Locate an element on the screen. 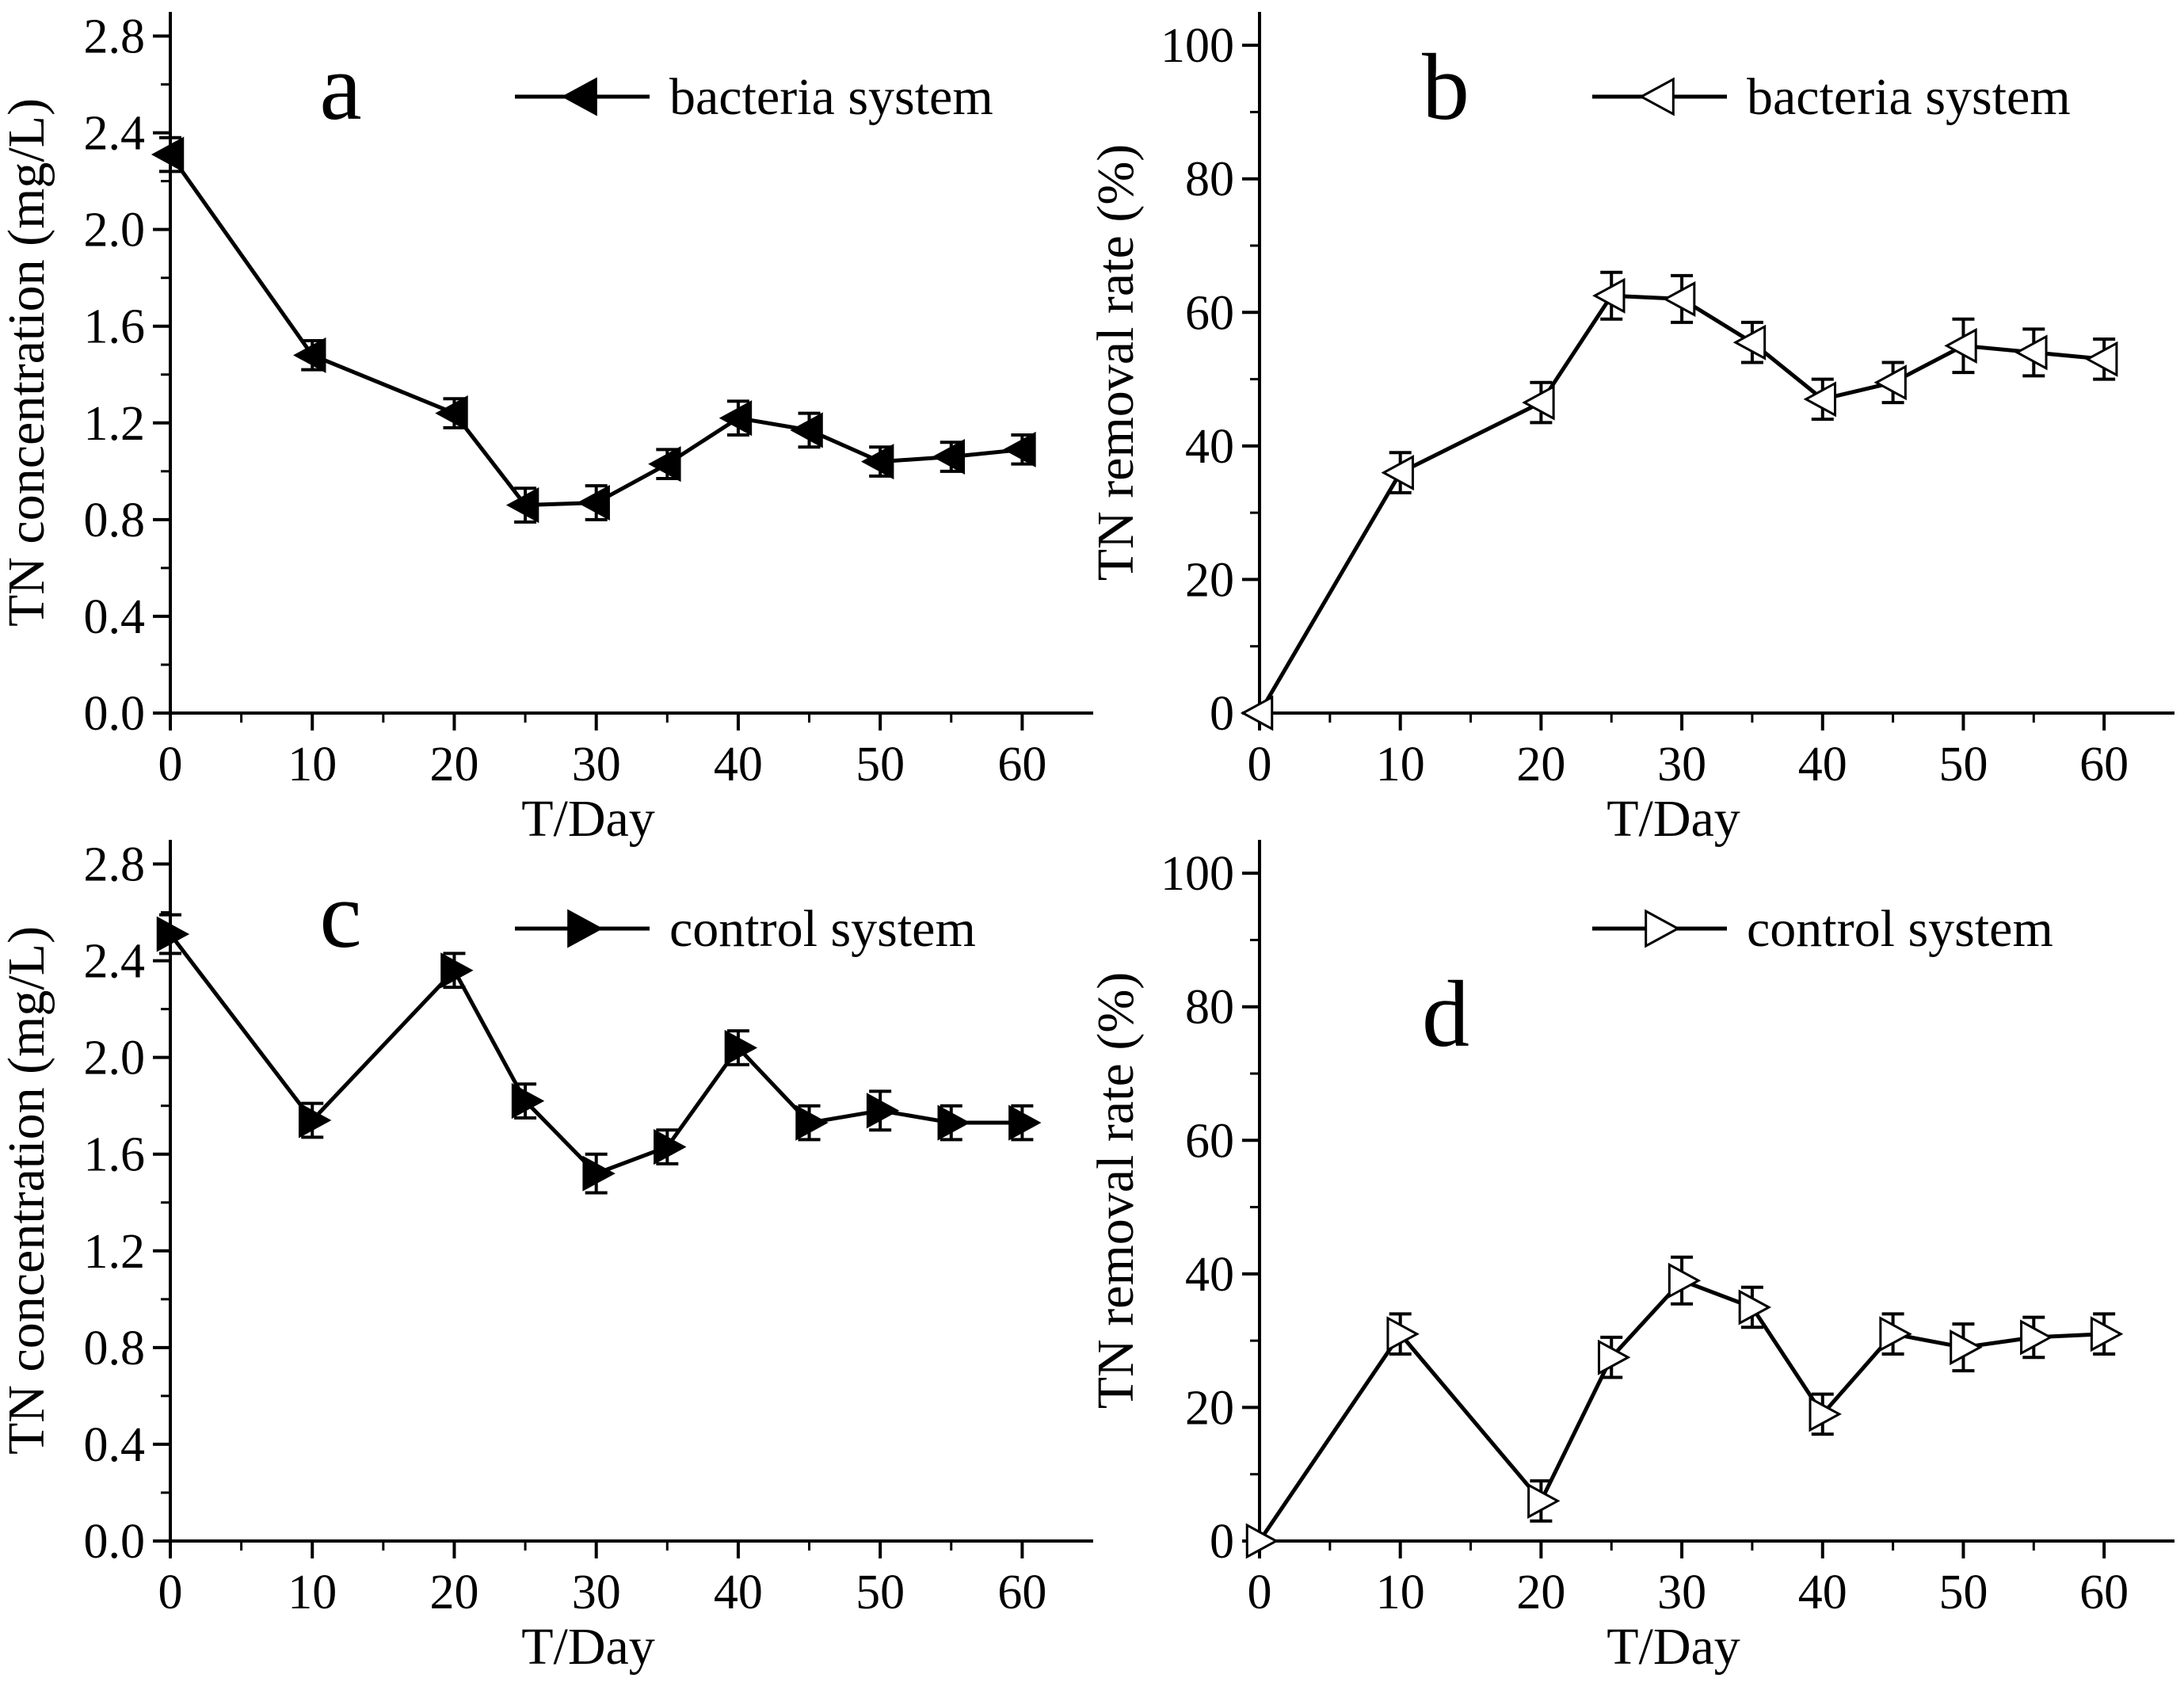  y-tick-label: 80 is located at coordinates (1209, 1008).